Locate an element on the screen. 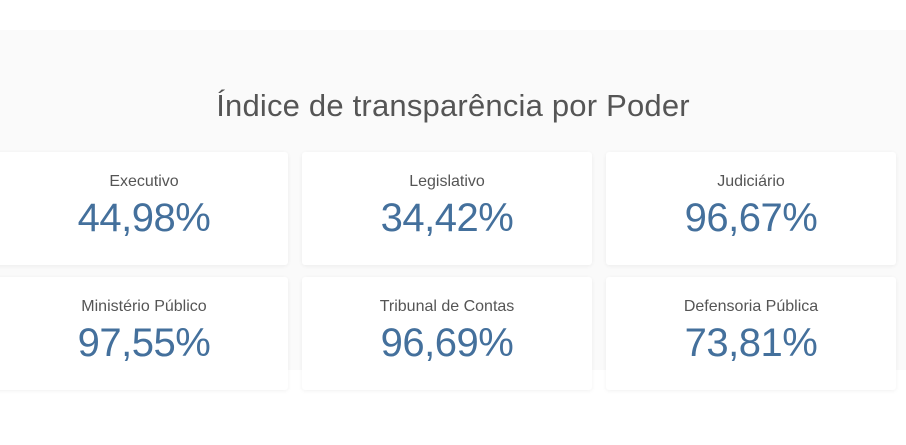  card-legislativo: Legislativo 34,42% is located at coordinates (447, 208).